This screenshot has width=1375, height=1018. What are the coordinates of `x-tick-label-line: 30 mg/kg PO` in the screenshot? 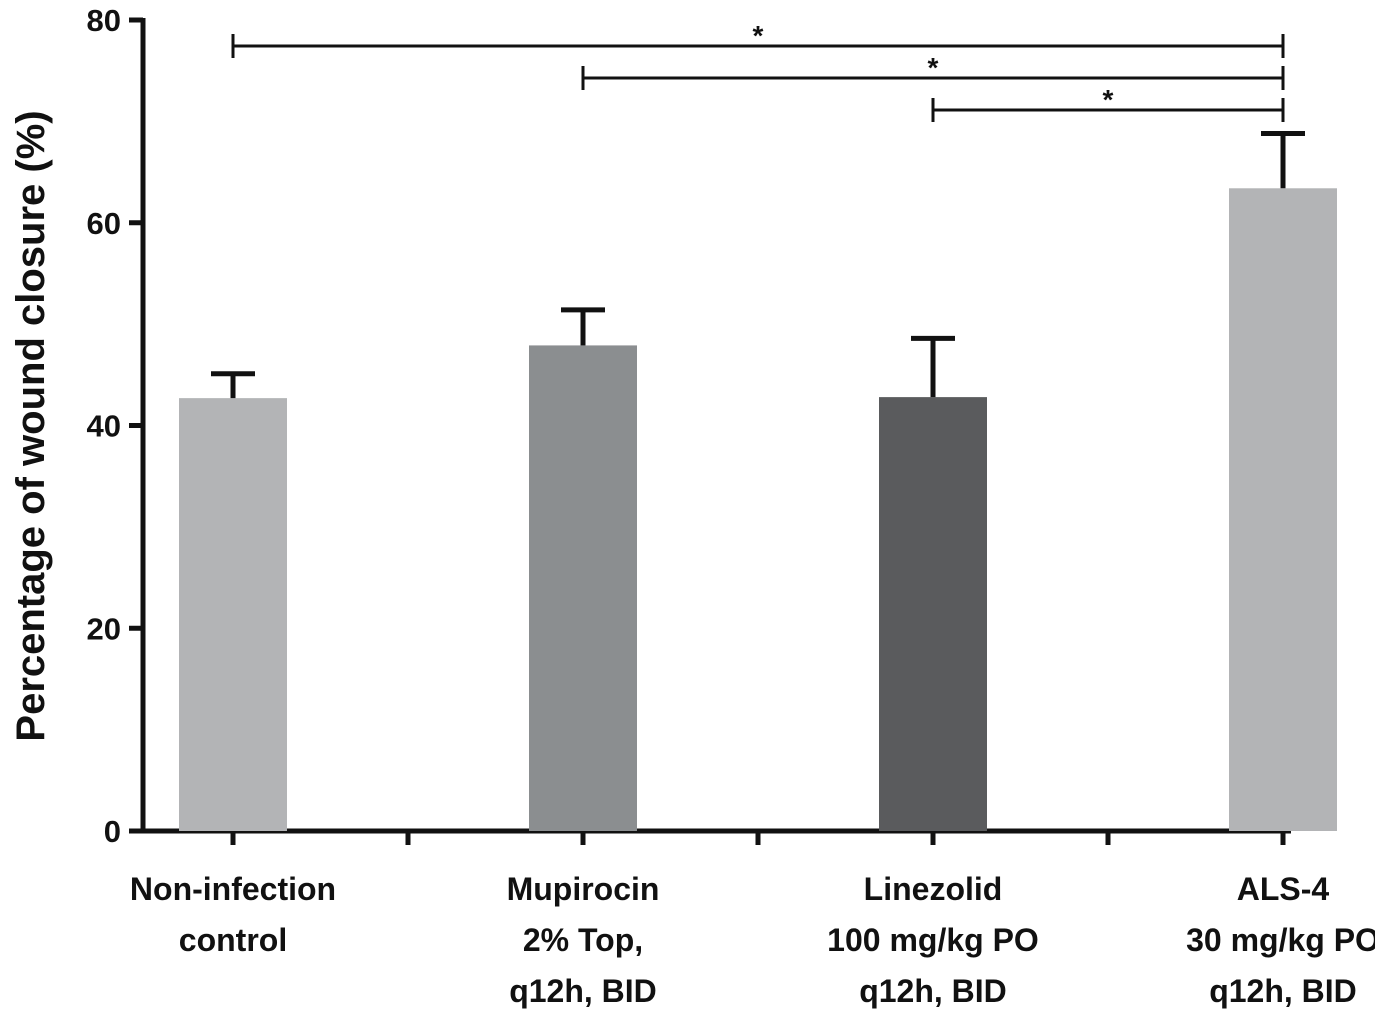 It's located at (1280, 940).